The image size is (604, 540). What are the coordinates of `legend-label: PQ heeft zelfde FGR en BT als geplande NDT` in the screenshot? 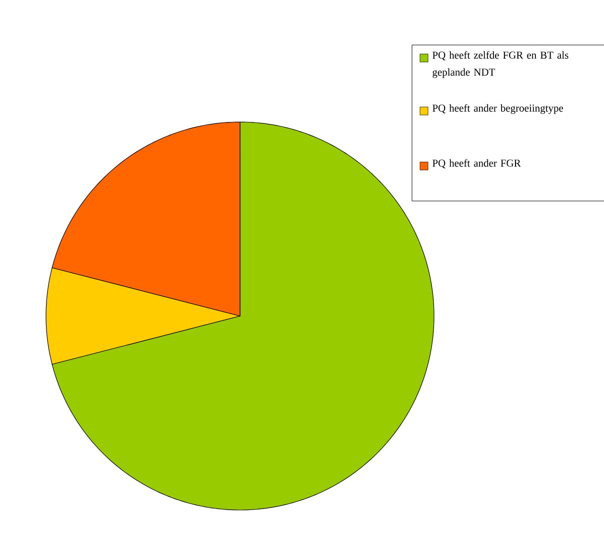 It's located at (500, 64).